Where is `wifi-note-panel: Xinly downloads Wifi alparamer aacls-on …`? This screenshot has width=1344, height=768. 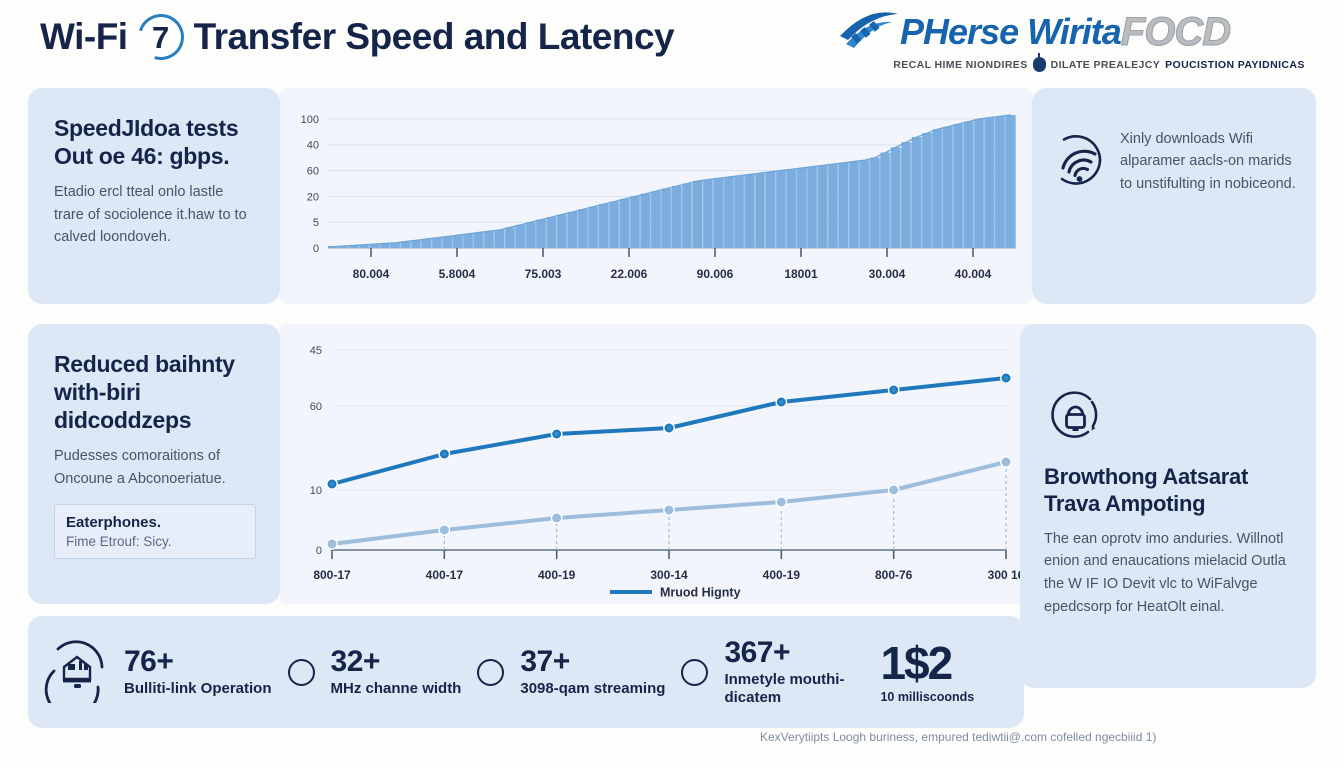
wifi-note-panel: Xinly downloads Wifi alparamer aacls-on … is located at coordinates (1174, 196).